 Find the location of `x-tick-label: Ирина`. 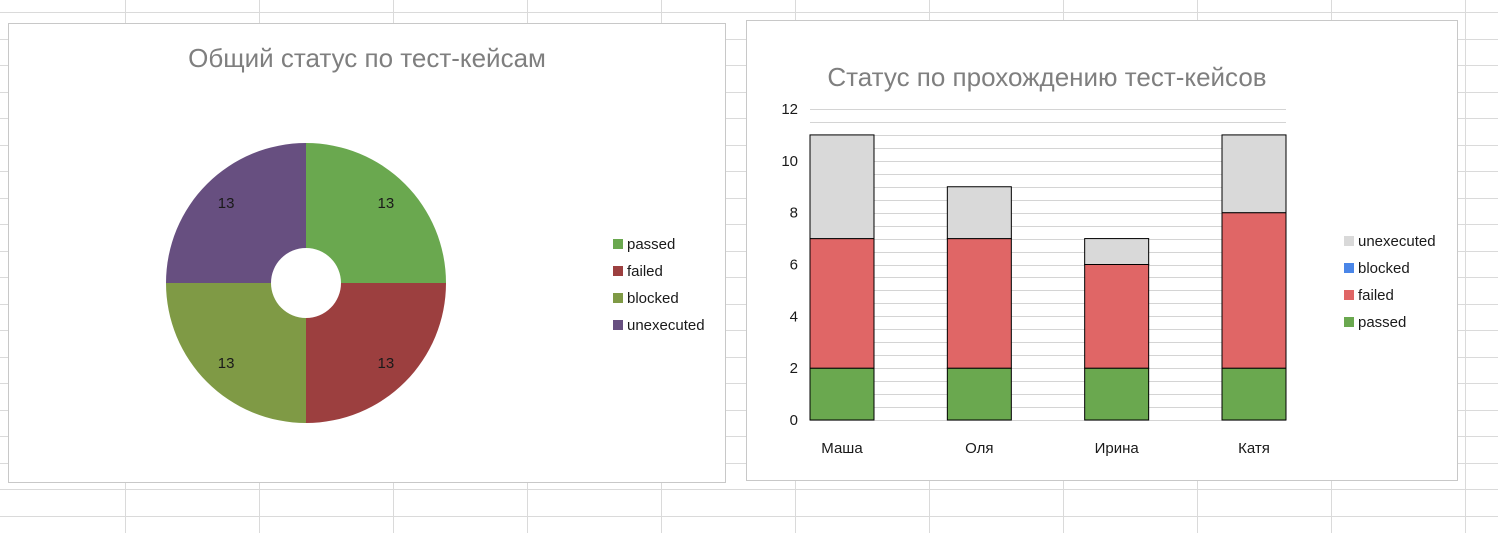

x-tick-label: Ирина is located at coordinates (1117, 448).